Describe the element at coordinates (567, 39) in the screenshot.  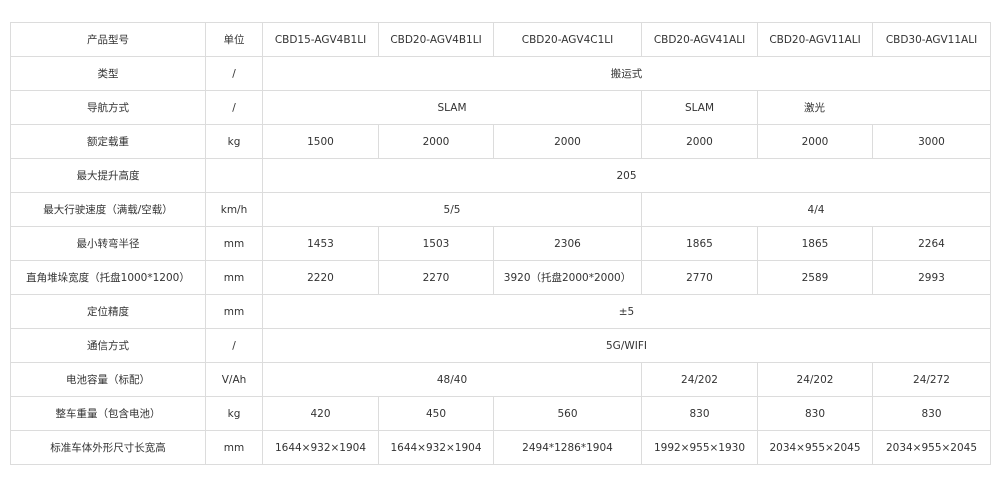
I see `header-cell: CBD20-AGV4C1LI` at that location.